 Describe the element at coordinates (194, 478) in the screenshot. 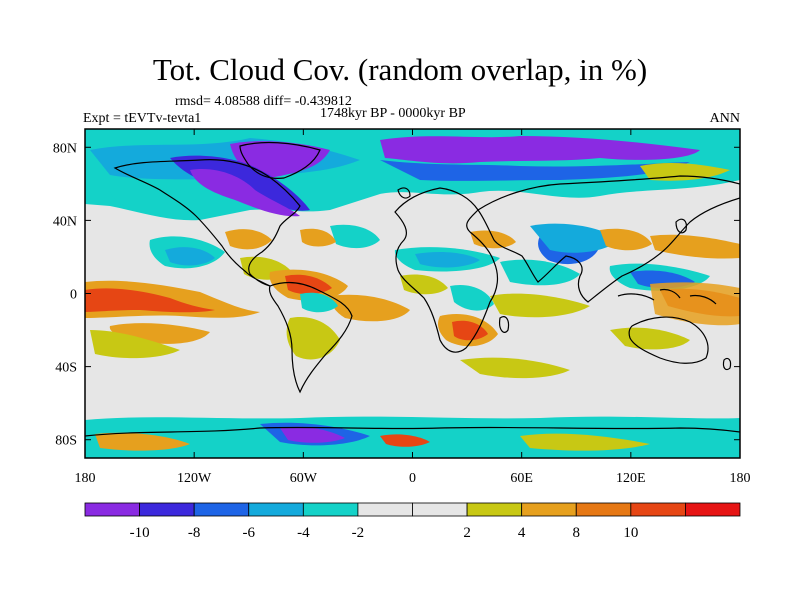

I see `lon-tick-label: 120W` at that location.